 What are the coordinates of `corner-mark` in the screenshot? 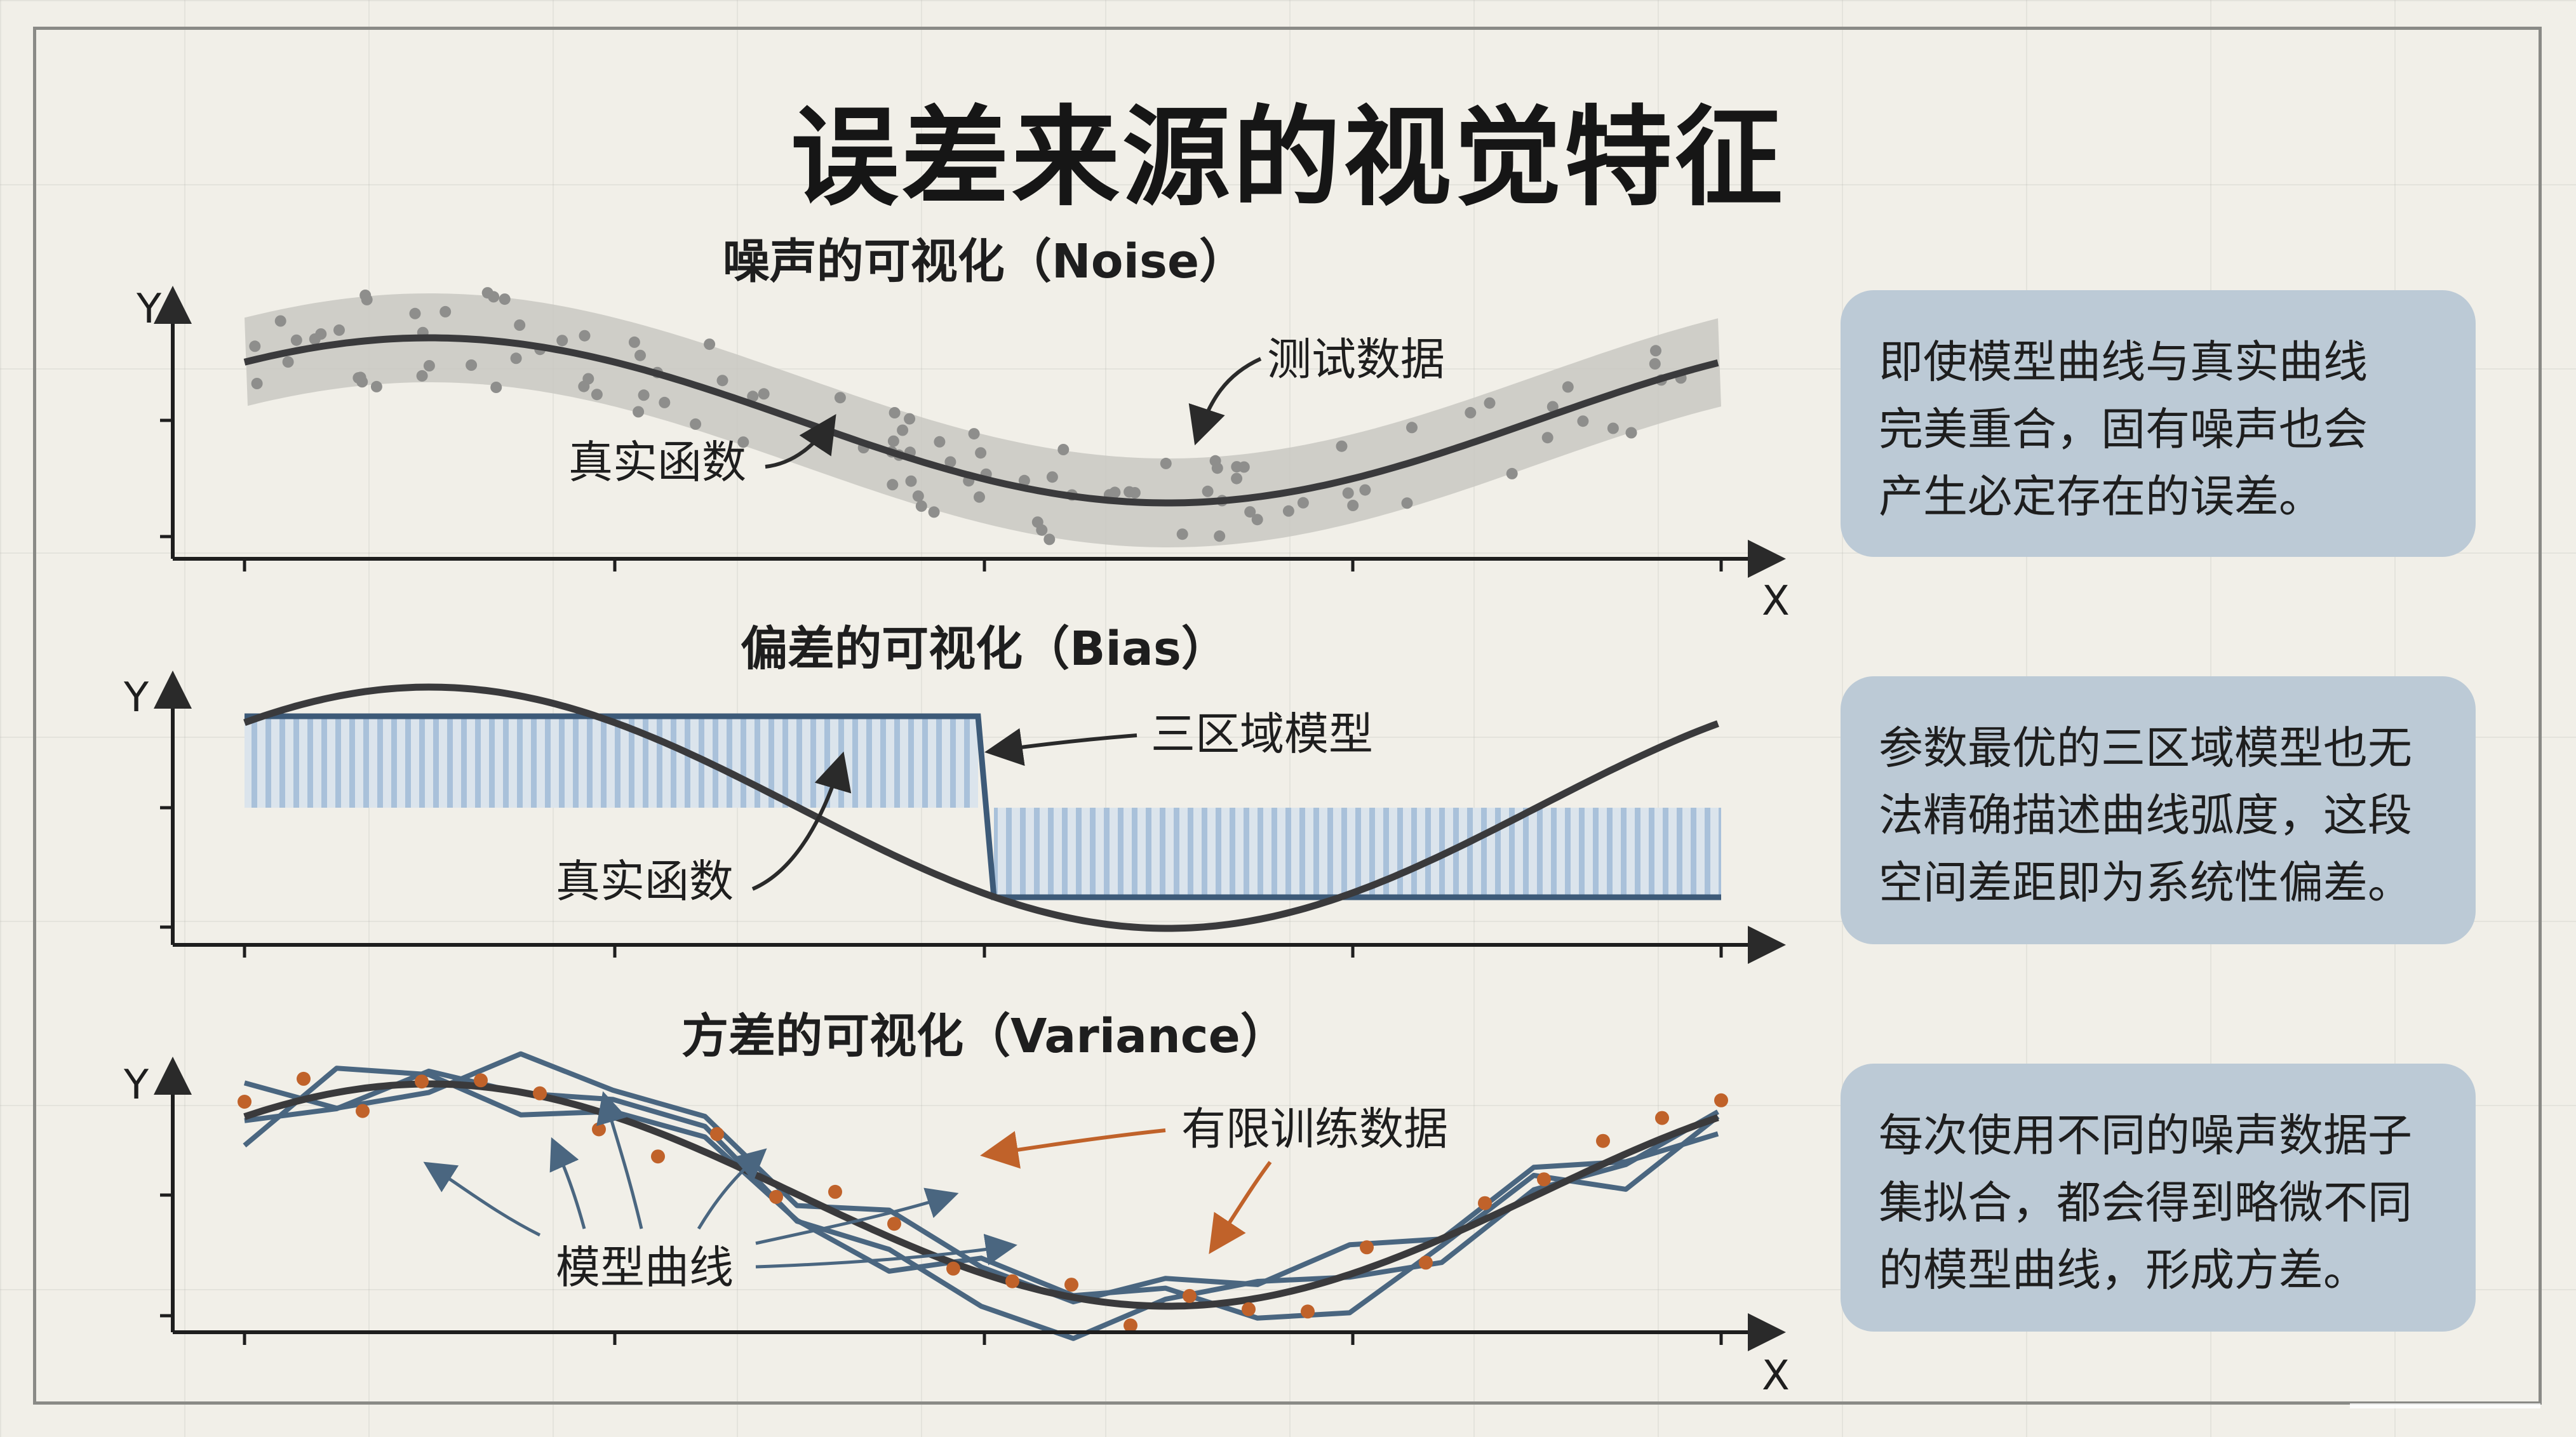 It's located at (2445, 1406).